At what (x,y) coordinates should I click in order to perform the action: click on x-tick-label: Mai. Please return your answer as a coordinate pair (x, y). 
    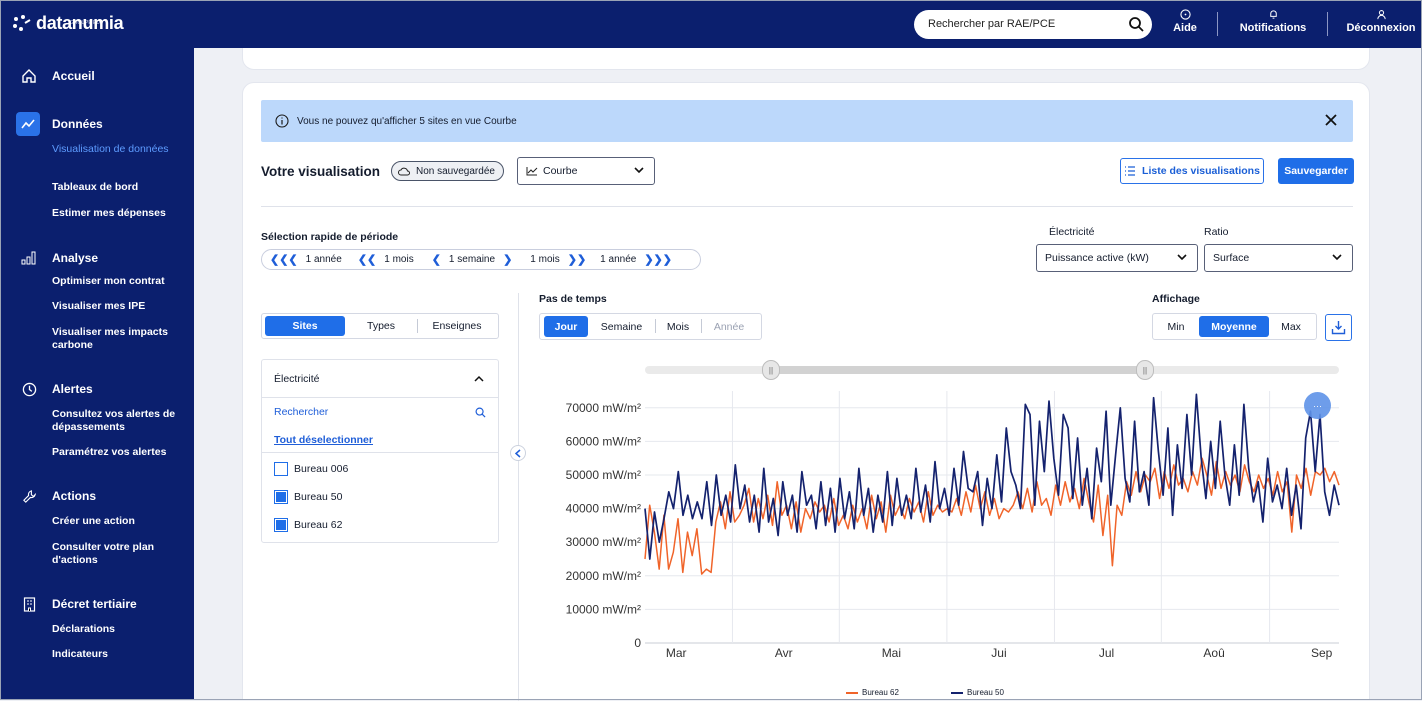
    Looking at the image, I should click on (891, 653).